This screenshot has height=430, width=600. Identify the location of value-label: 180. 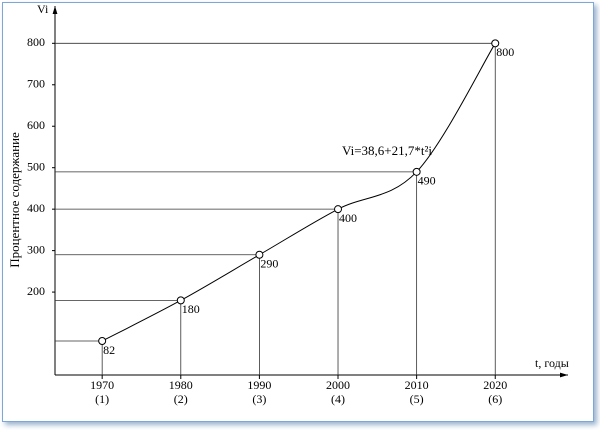
(191, 309).